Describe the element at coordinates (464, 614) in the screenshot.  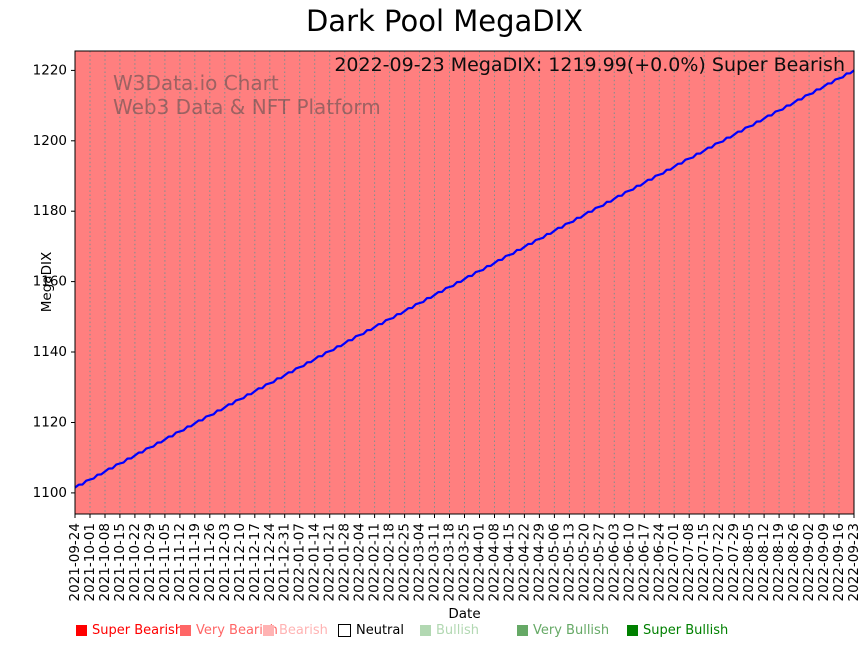
I see `x-axis-label: Date` at that location.